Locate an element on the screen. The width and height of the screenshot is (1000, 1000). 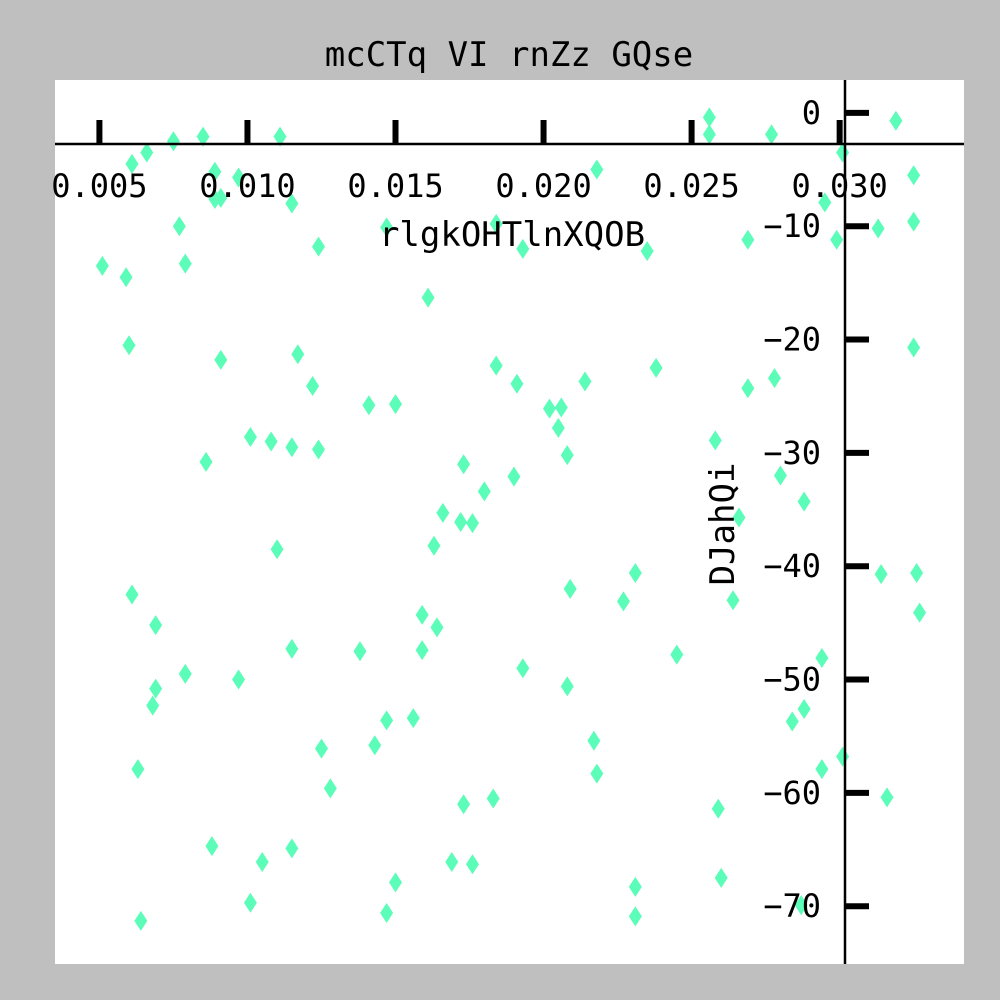
x-tick-label: 0.005 is located at coordinates (99, 186).